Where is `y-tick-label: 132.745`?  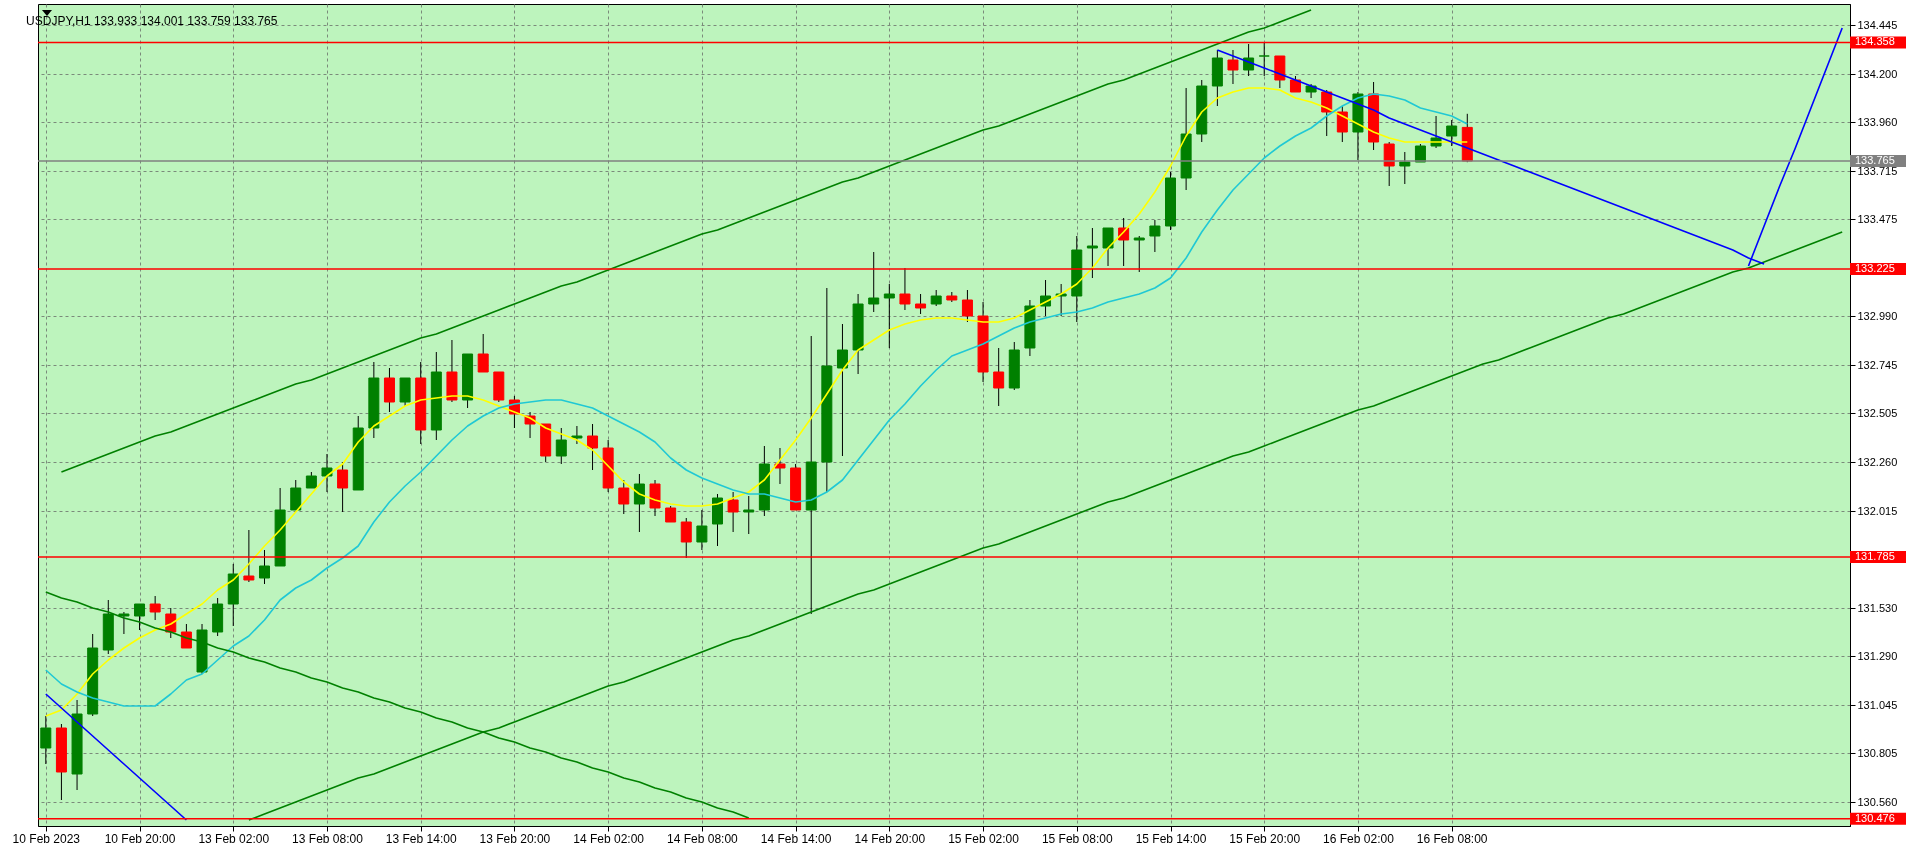
y-tick-label: 132.745 is located at coordinates (1877, 364).